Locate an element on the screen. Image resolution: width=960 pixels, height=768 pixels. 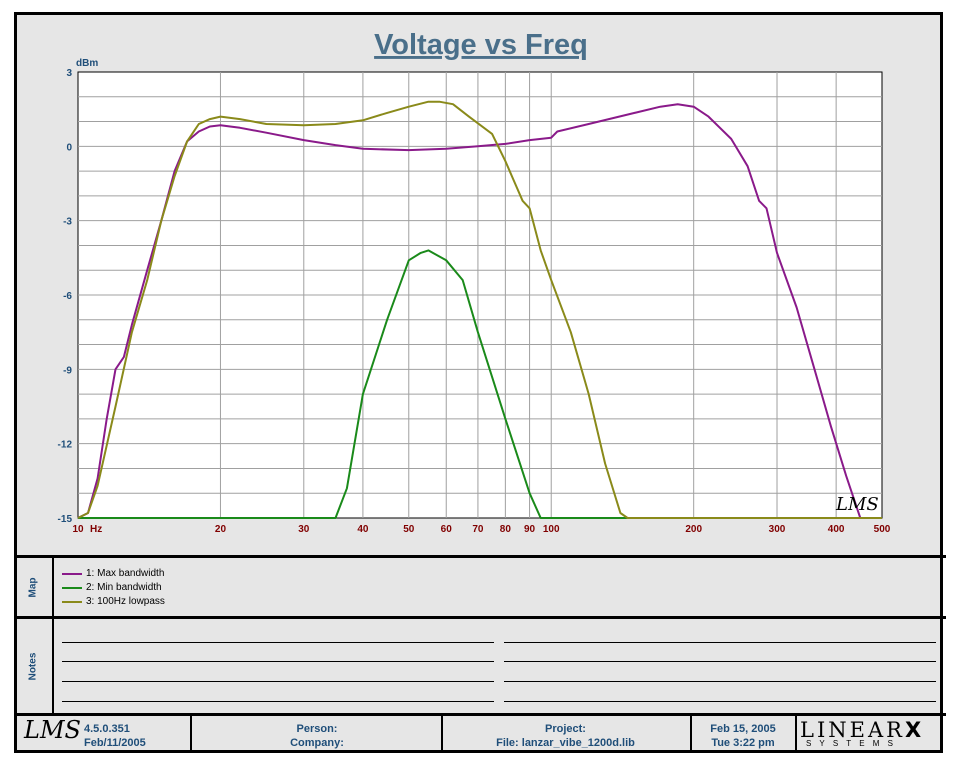
version-number: 4.5.0.351 is located at coordinates (107, 729).